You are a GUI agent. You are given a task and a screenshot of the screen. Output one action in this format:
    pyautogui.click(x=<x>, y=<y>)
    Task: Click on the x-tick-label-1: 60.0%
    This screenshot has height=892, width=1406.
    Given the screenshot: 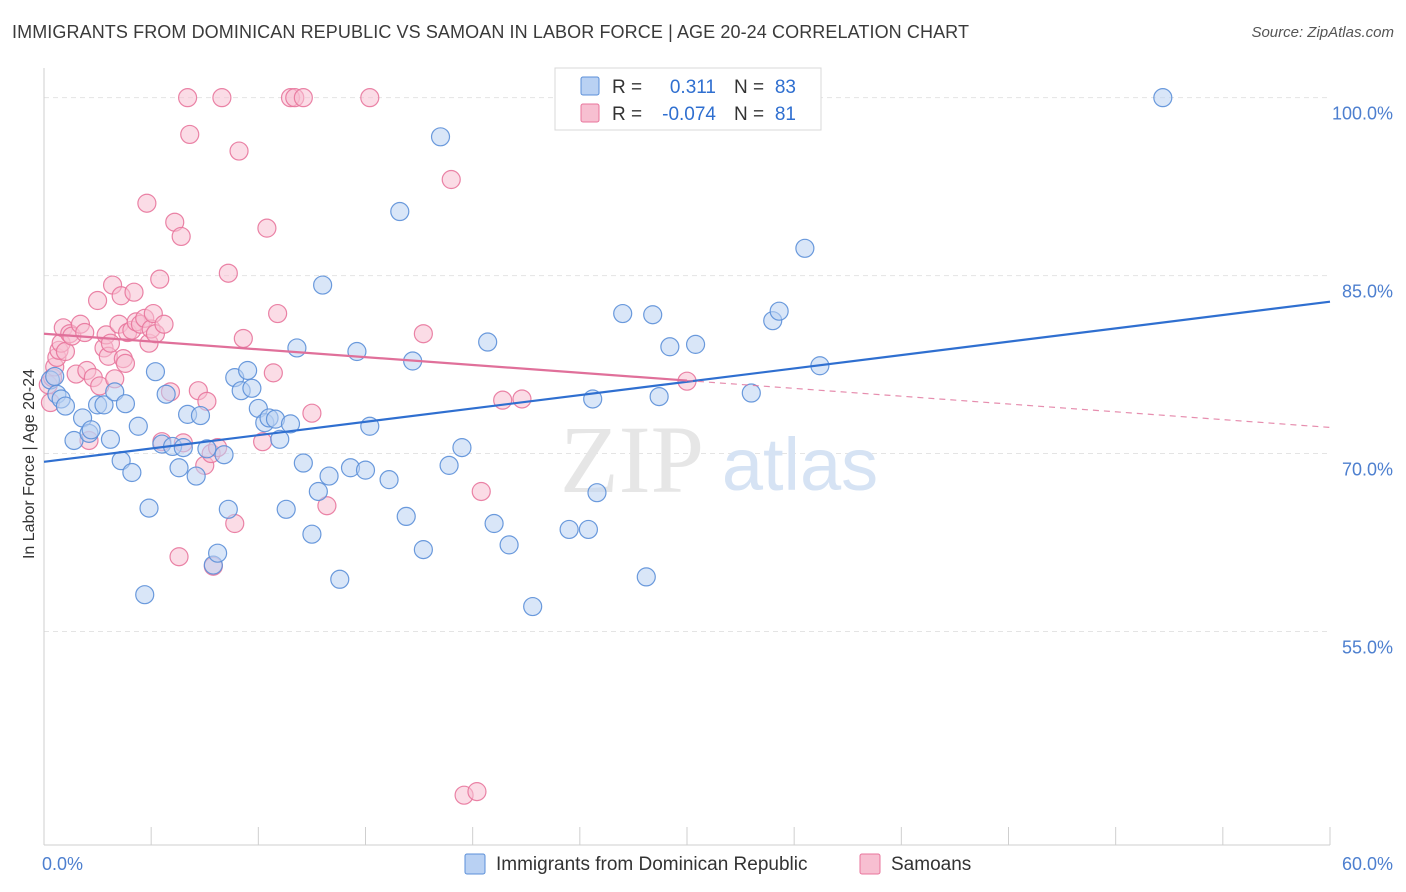 What is the action you would take?
    pyautogui.click(x=1367, y=864)
    